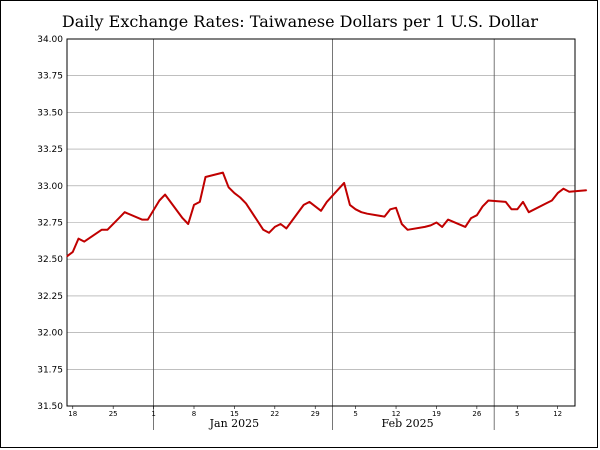  Describe the element at coordinates (234, 414) in the screenshot. I see `x-tick-label: 15` at that location.